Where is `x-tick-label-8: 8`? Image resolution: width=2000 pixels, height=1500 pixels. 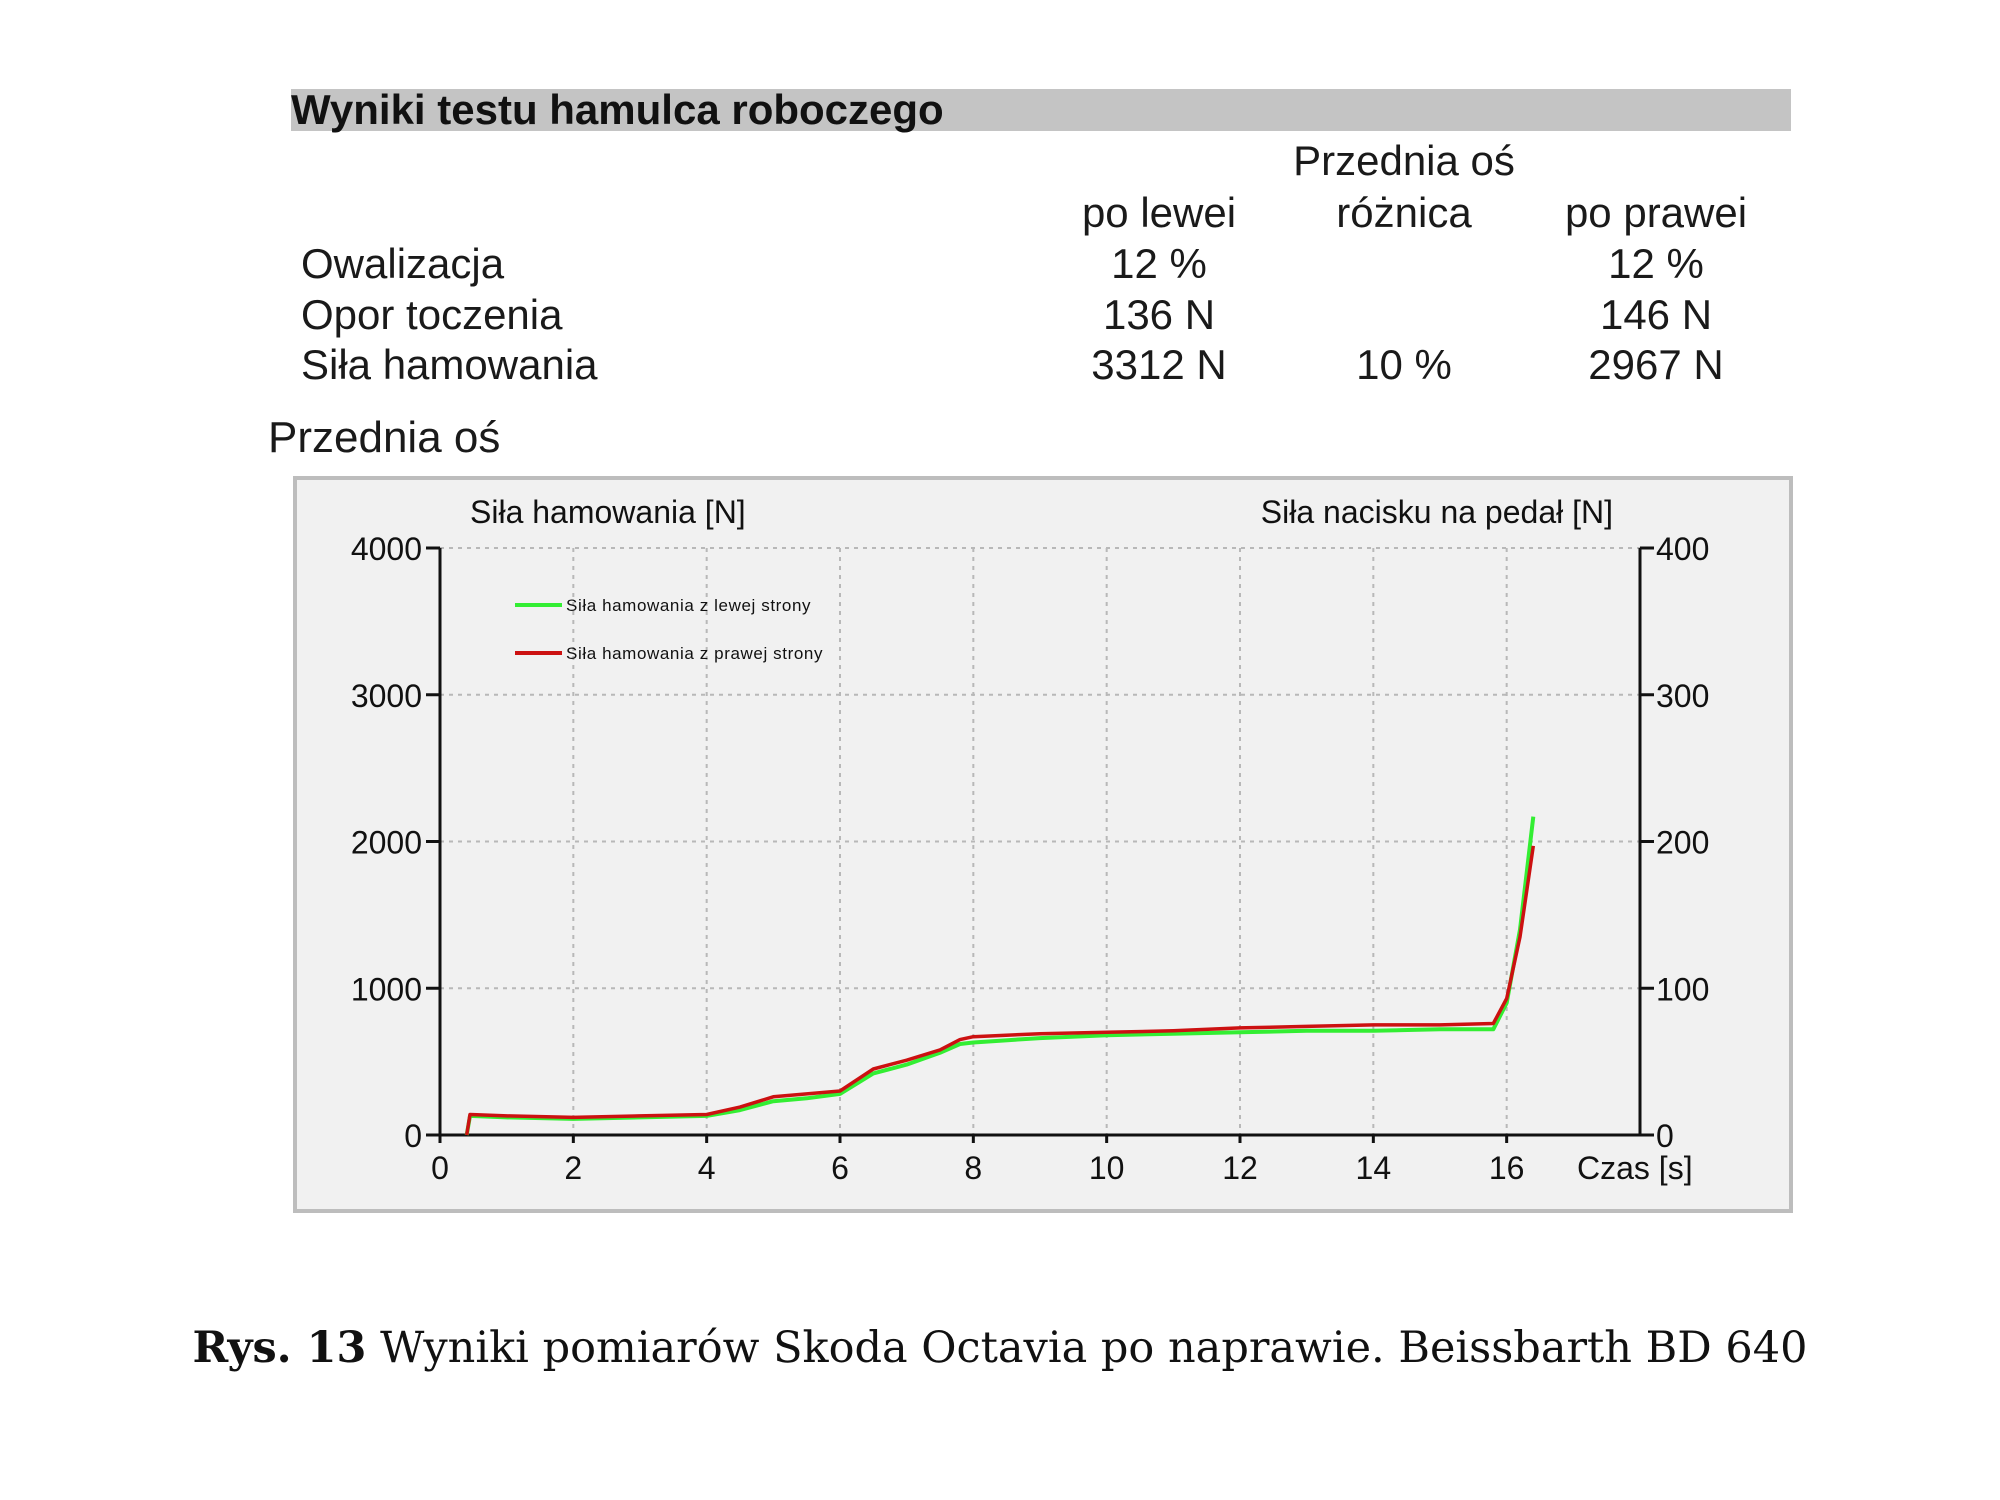 x-tick-label-8: 8 is located at coordinates (973, 1168).